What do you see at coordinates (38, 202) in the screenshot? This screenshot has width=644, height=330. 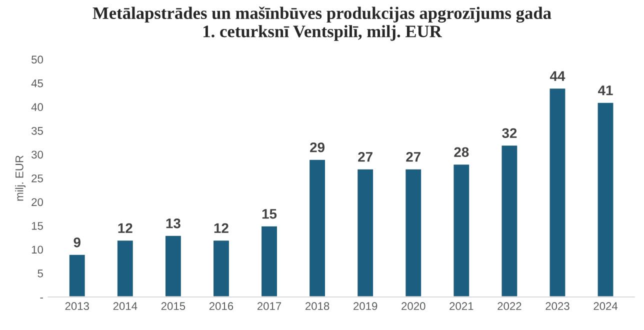 I see `y-tick-label: 20` at bounding box center [38, 202].